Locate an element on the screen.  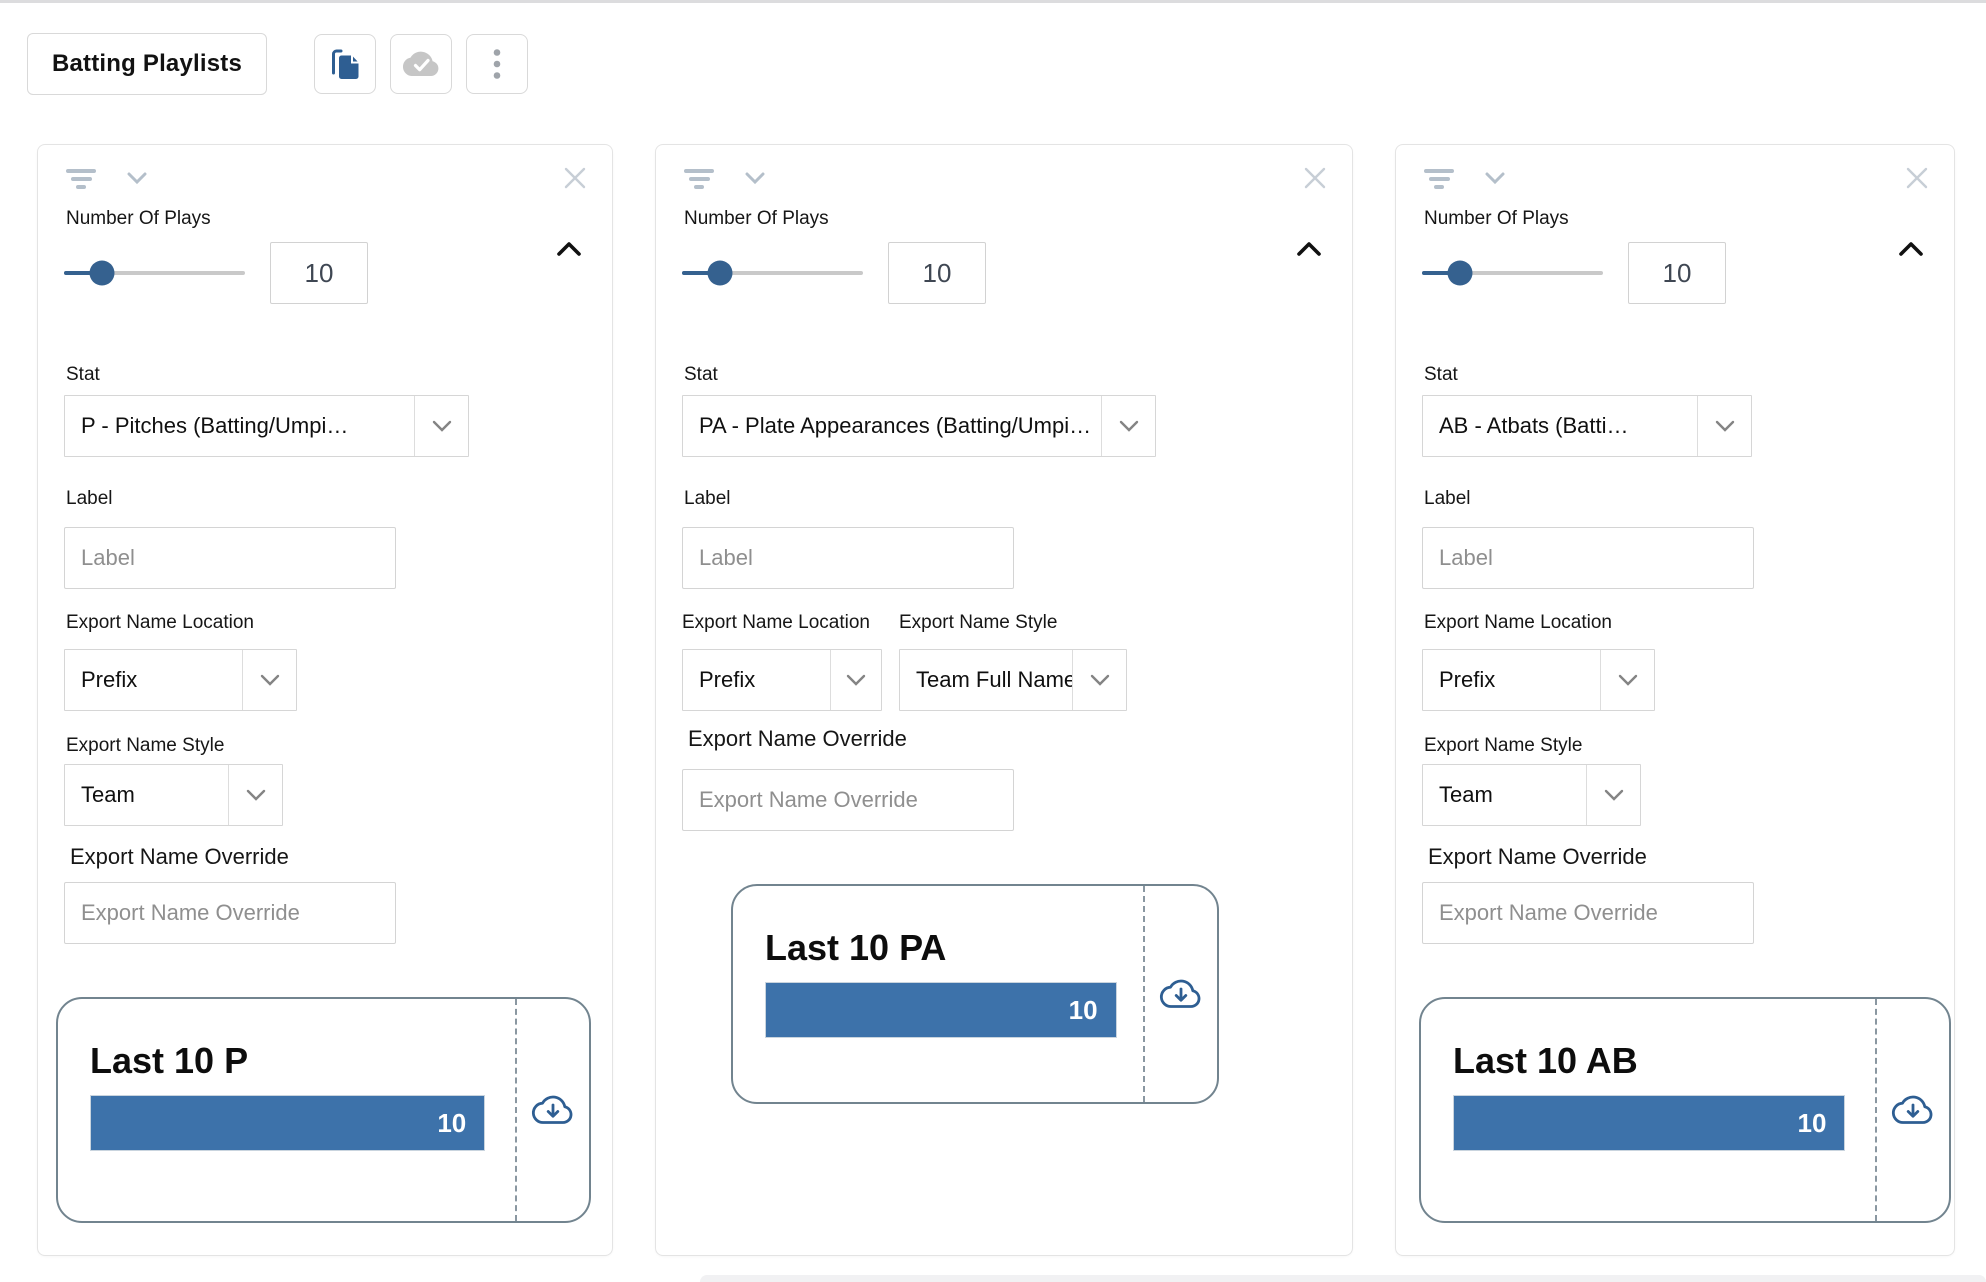
top-divider is located at coordinates (993, 1).